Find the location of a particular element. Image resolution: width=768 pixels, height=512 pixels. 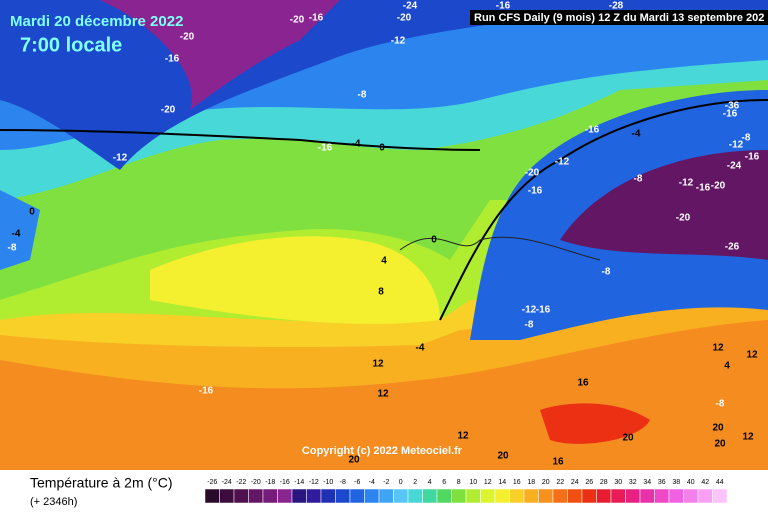

legend-value: 36 is located at coordinates (662, 482).